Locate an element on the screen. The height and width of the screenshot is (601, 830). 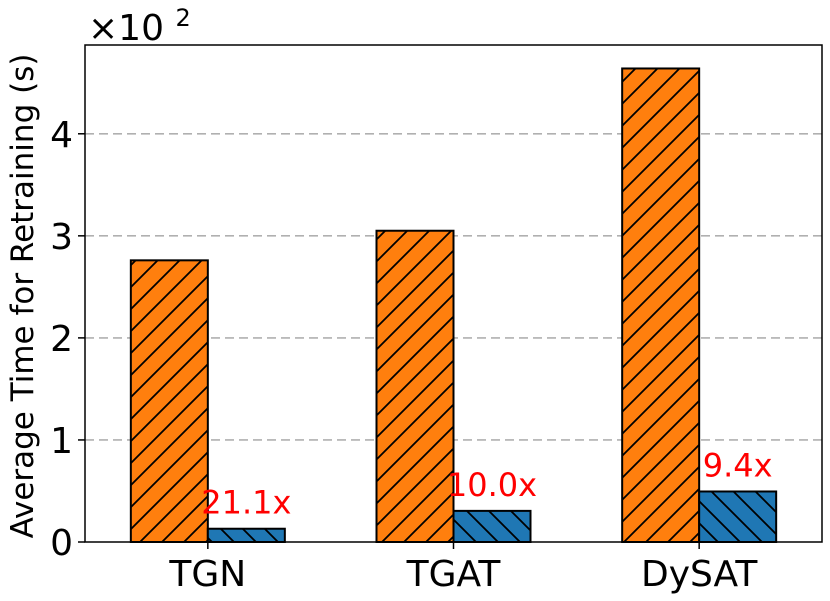
y-tick-label: 4 is located at coordinates (61, 135).